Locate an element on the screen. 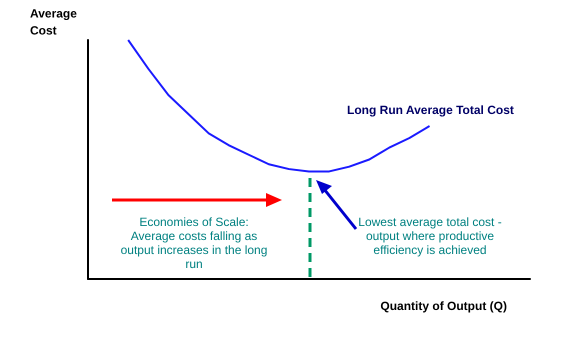 Image resolution: width=564 pixels, height=341 pixels. x-axis-title: Quantity of Output (Q) is located at coordinates (444, 306).